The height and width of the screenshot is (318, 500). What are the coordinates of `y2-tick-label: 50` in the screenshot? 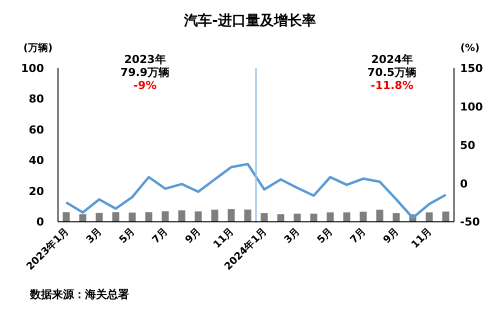 It's located at (468, 145).